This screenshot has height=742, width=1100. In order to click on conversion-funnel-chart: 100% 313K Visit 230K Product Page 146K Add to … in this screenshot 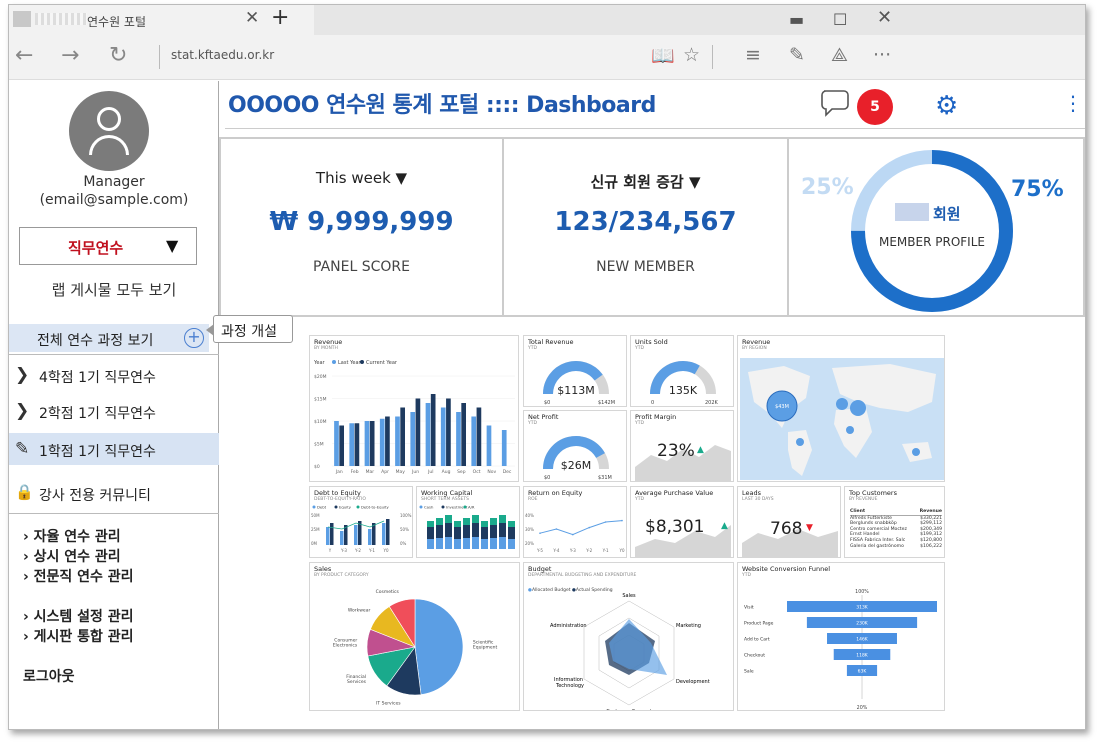, I will do `click(840, 649)`.